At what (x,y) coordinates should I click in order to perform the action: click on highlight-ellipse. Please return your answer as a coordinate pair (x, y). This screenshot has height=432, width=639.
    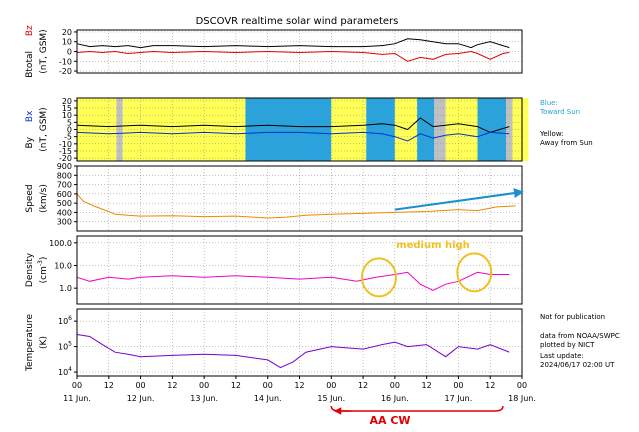
    Looking at the image, I should click on (474, 272).